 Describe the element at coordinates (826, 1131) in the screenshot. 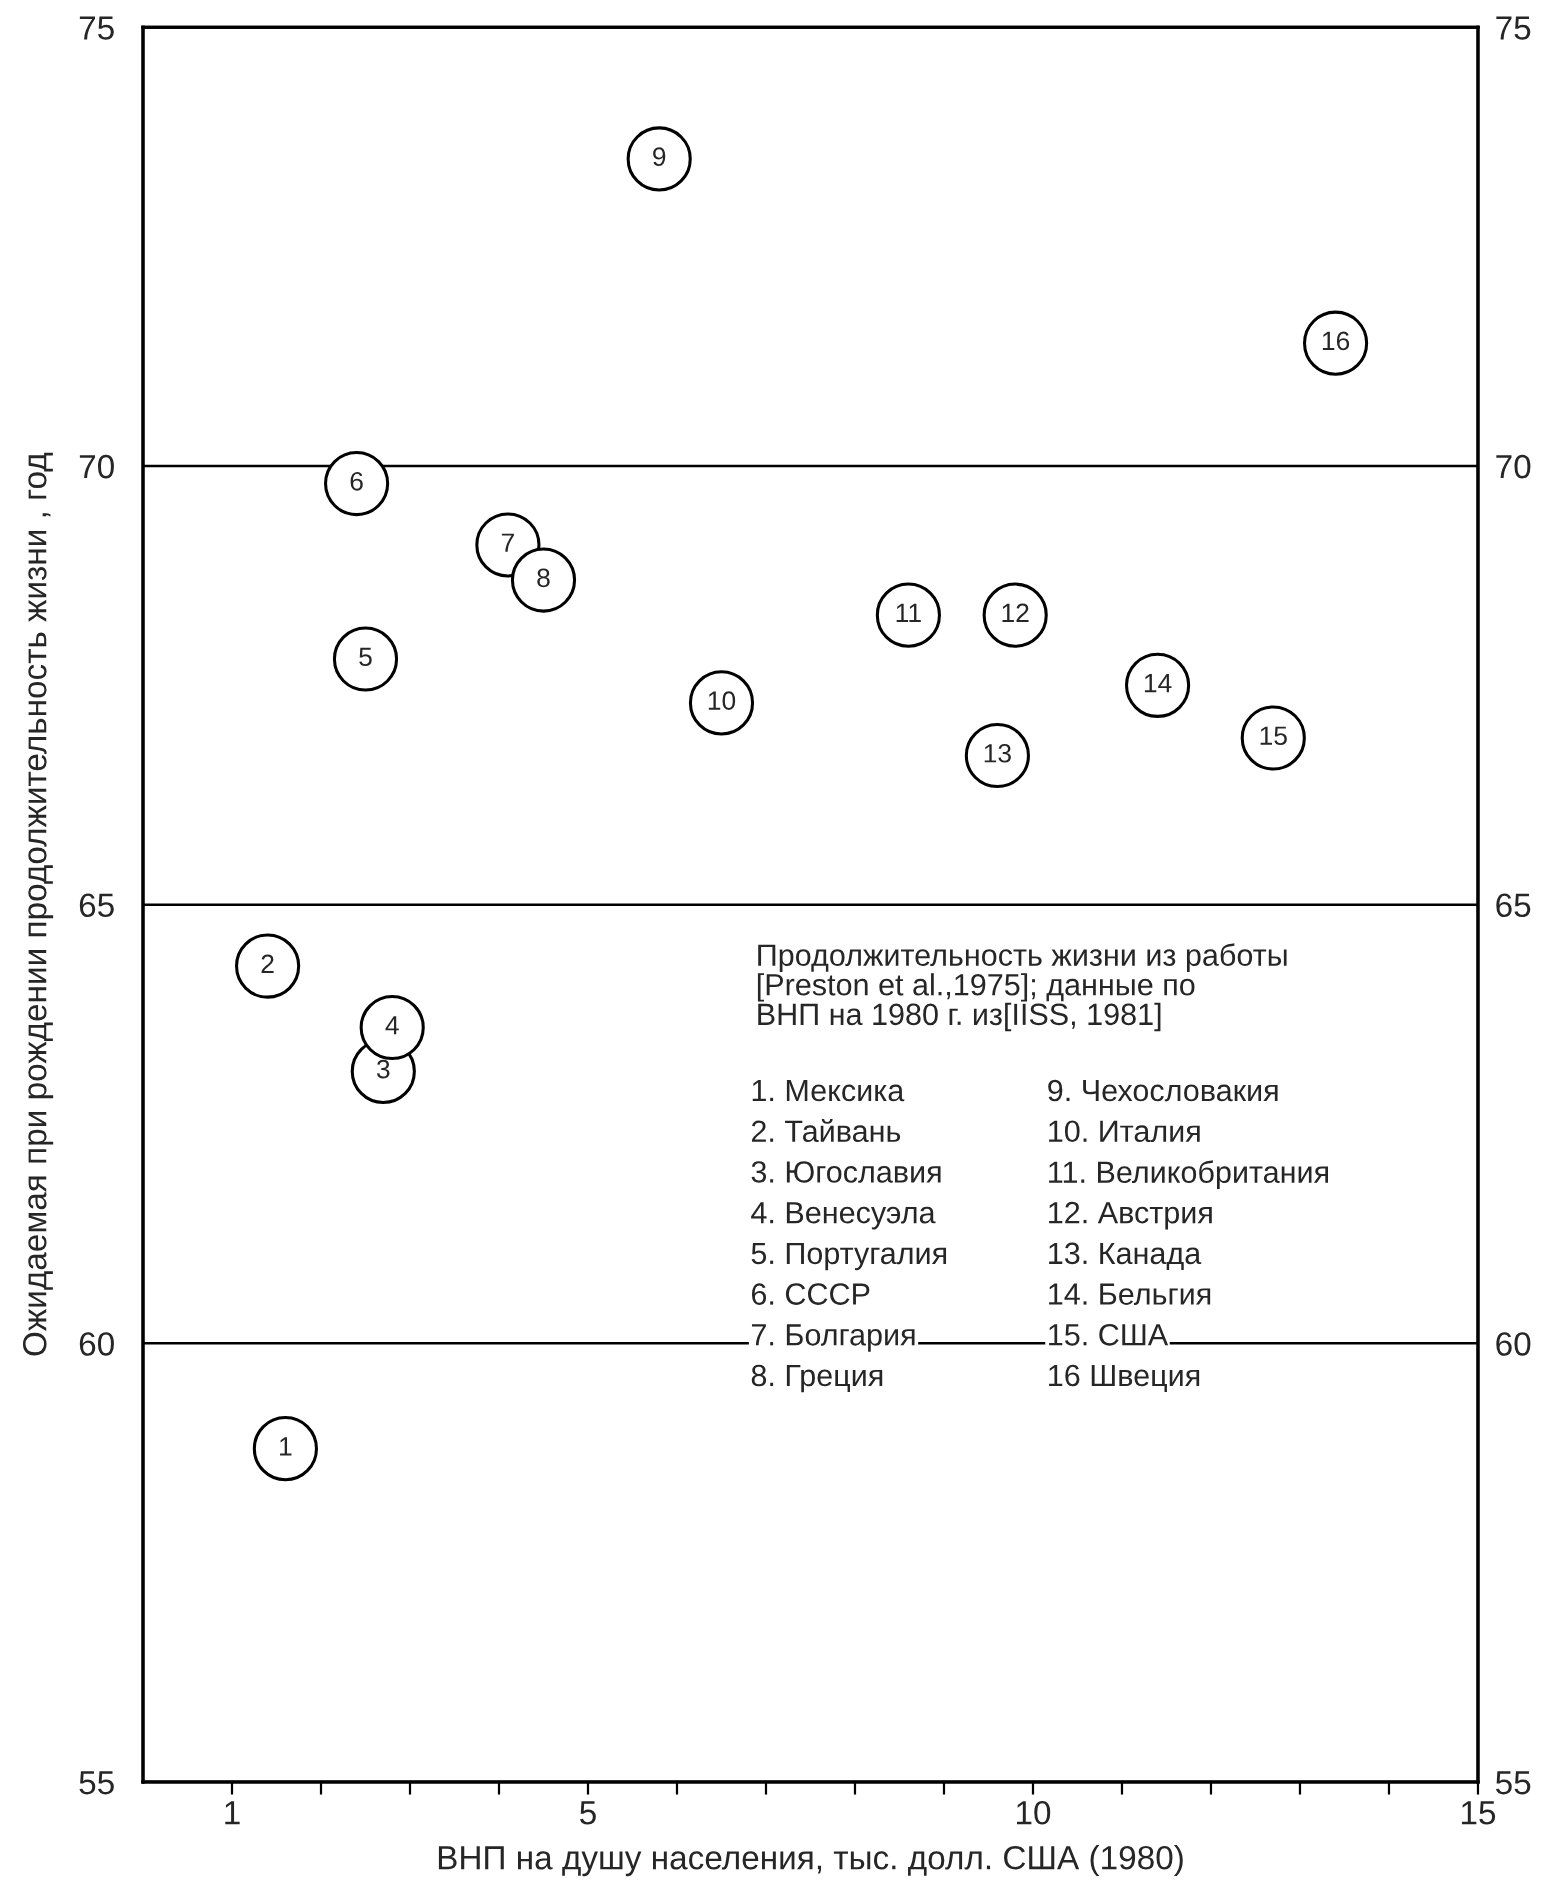

I see `annotation: 2. Тайвань` at that location.